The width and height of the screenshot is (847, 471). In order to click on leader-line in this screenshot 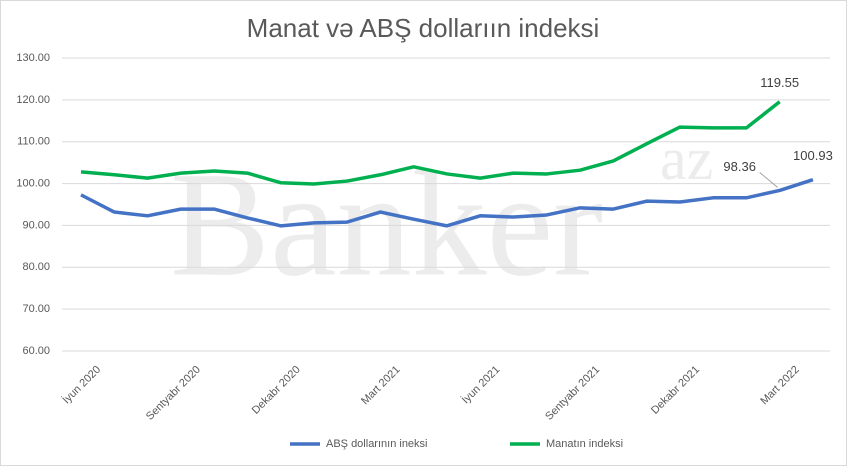, I will do `click(768, 180)`.